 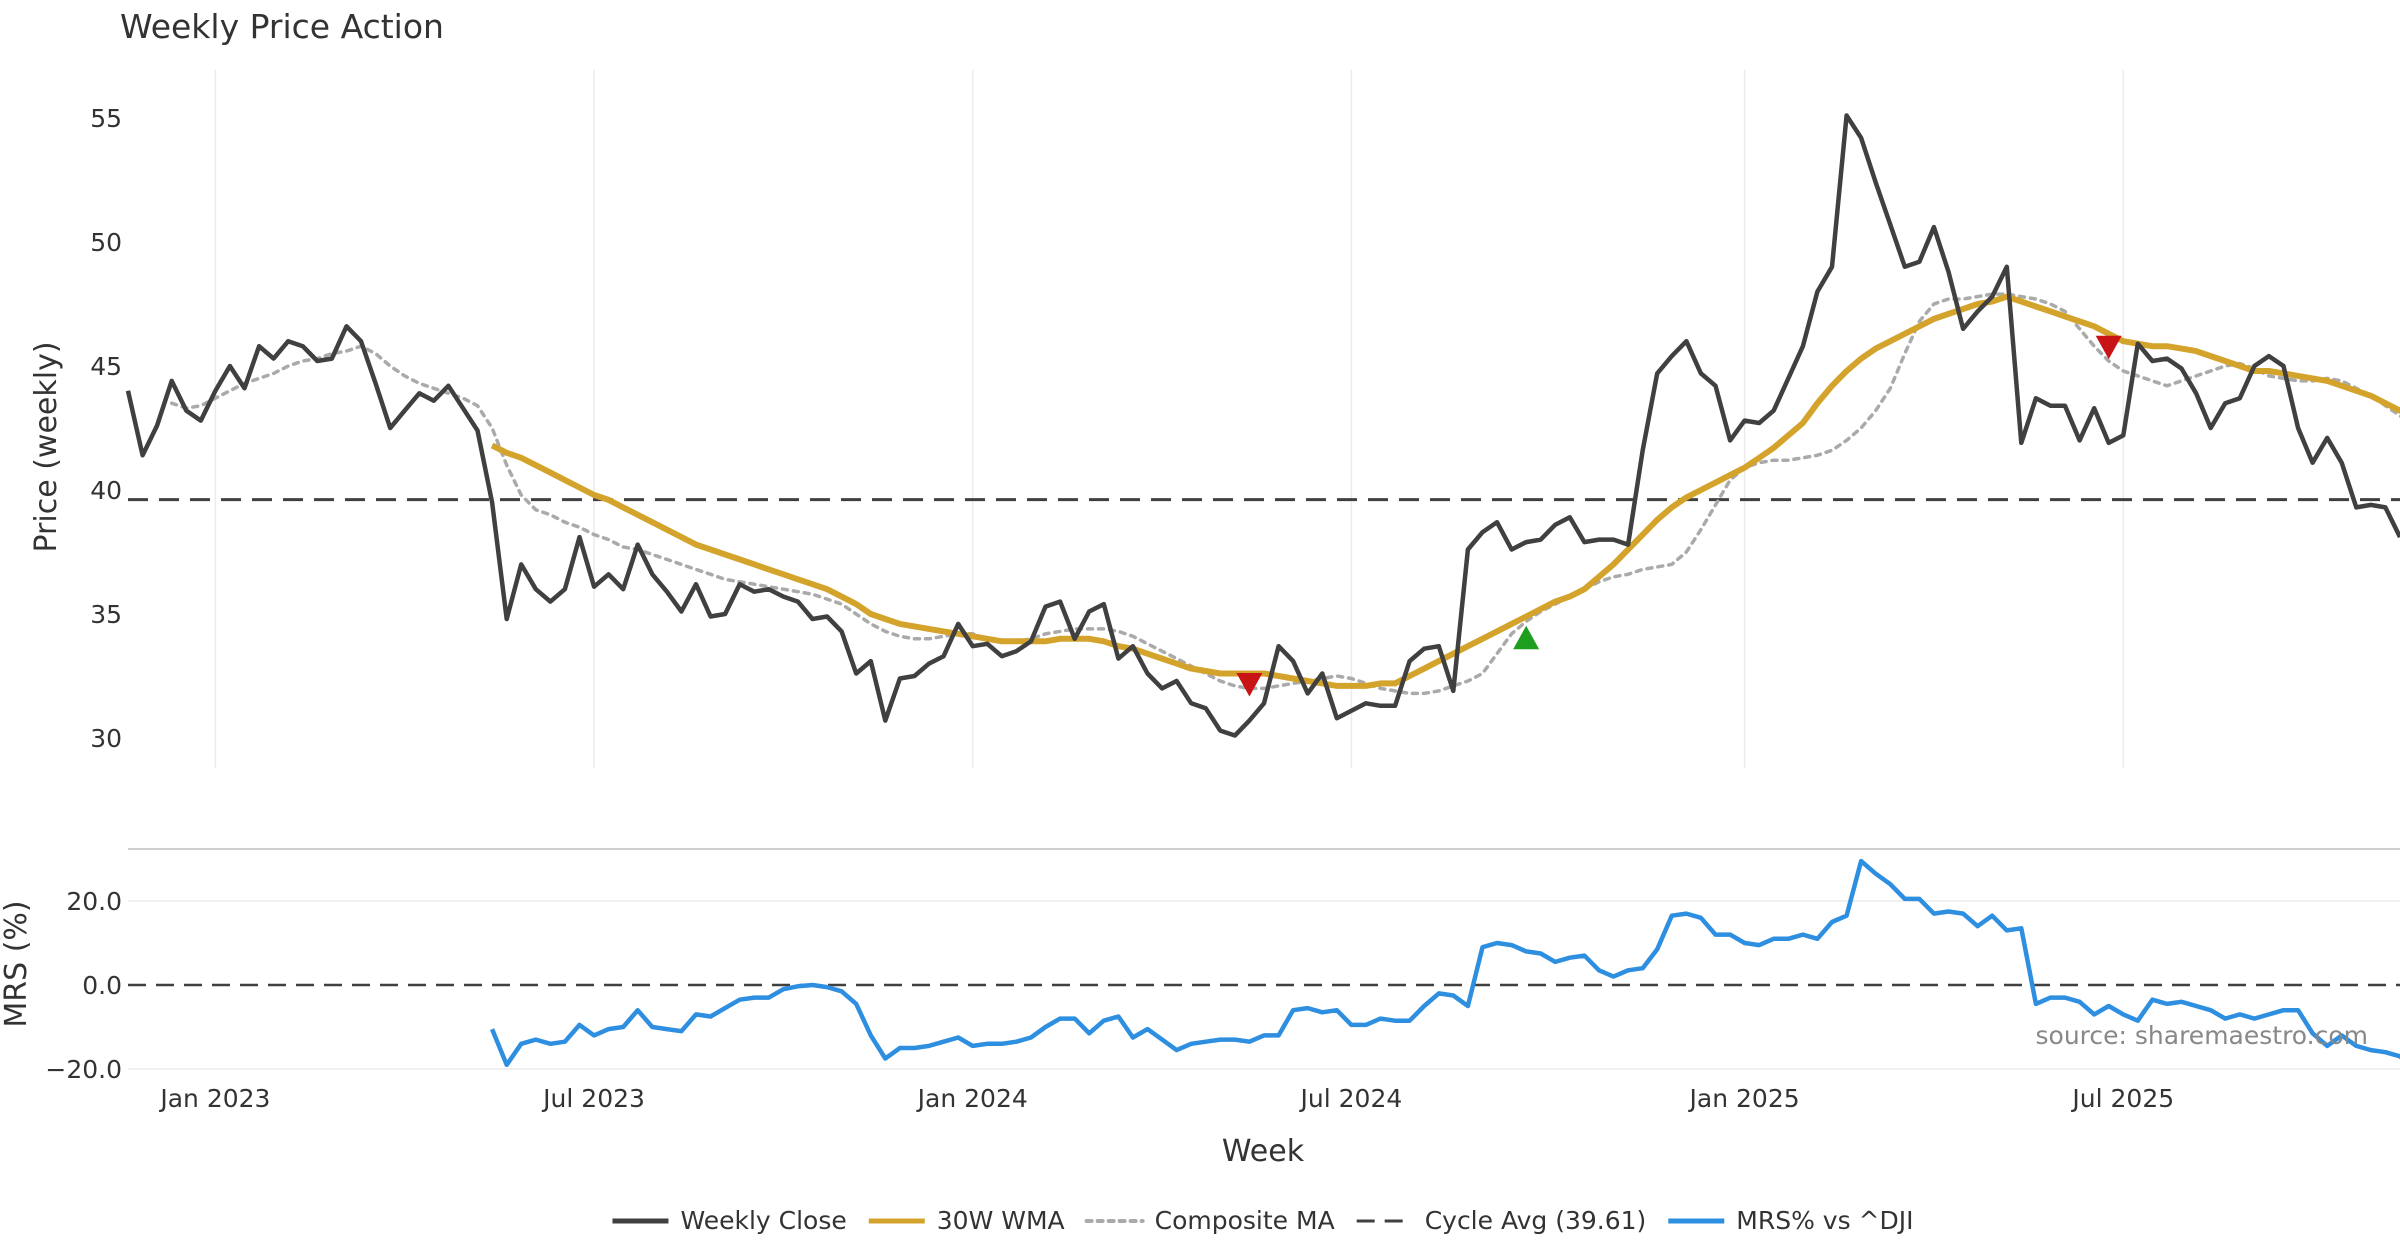 What do you see at coordinates (1264, 985) in the screenshot?
I see `mrs-grid` at bounding box center [1264, 985].